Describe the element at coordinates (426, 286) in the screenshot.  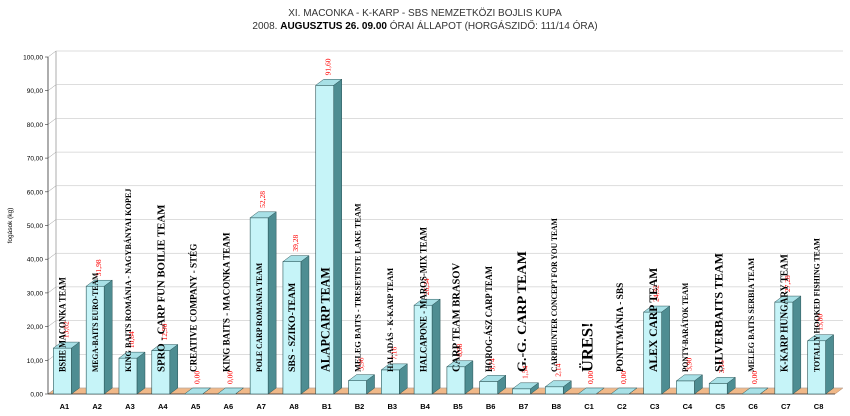
I see `data-label: 26,34` at that location.